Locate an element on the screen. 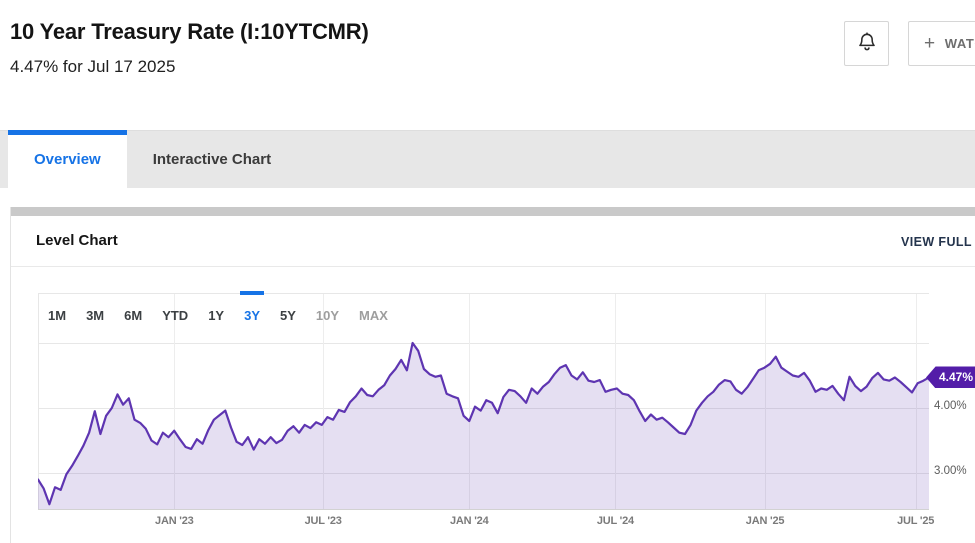  tab-interactive-chart: Interactive Chart is located at coordinates (212, 159).